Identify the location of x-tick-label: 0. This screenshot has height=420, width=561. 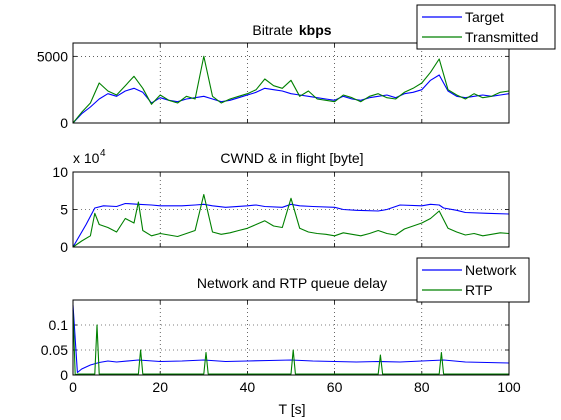
(73, 387).